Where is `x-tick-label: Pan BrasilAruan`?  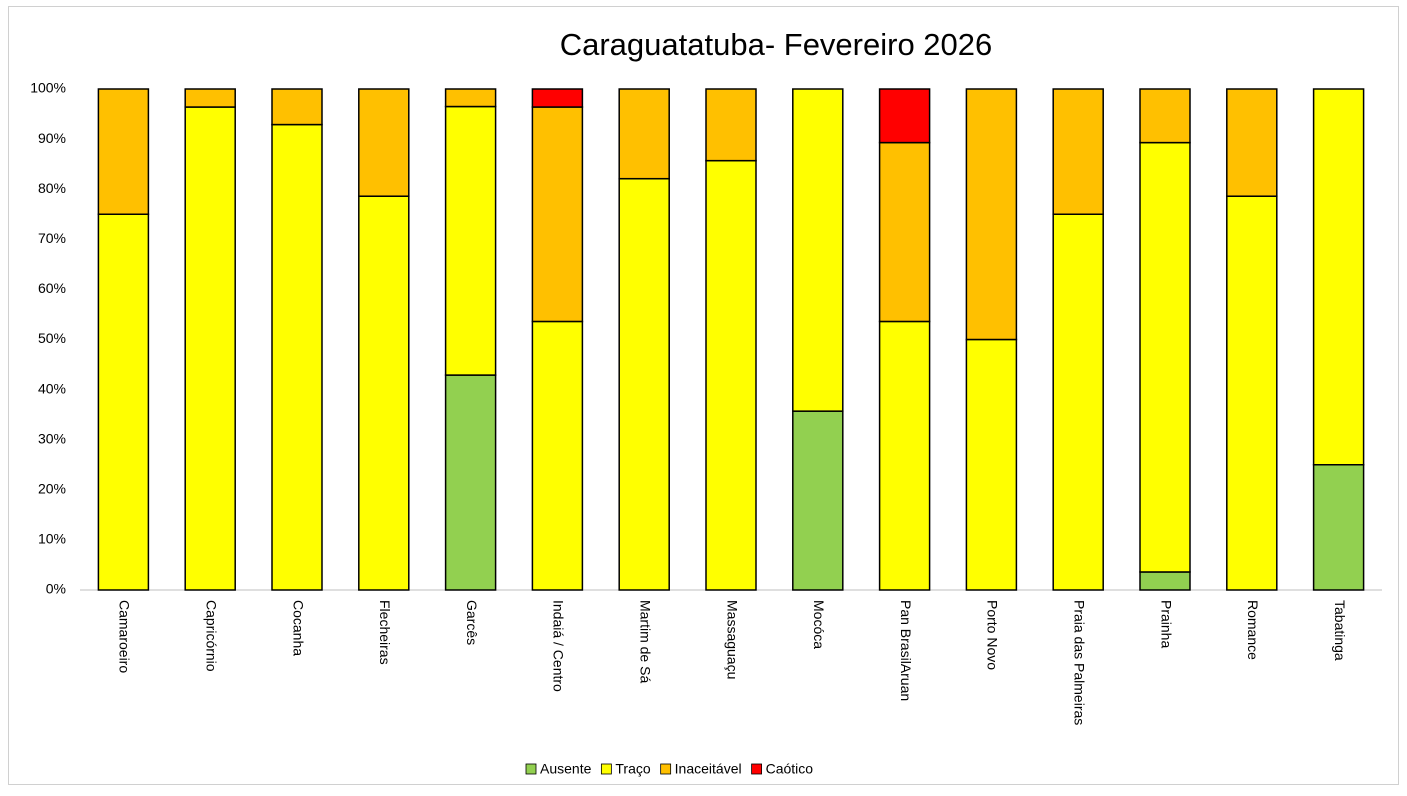
x-tick-label: Pan BrasilAruan is located at coordinates (906, 650).